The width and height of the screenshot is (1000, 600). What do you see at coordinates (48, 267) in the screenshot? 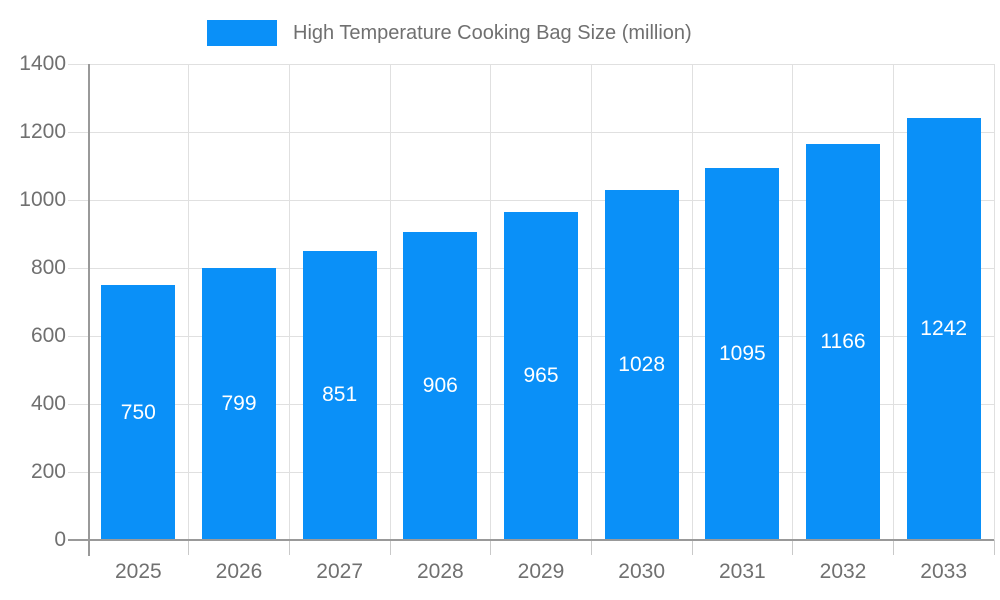
I see `y-tick-label: 800` at bounding box center [48, 267].